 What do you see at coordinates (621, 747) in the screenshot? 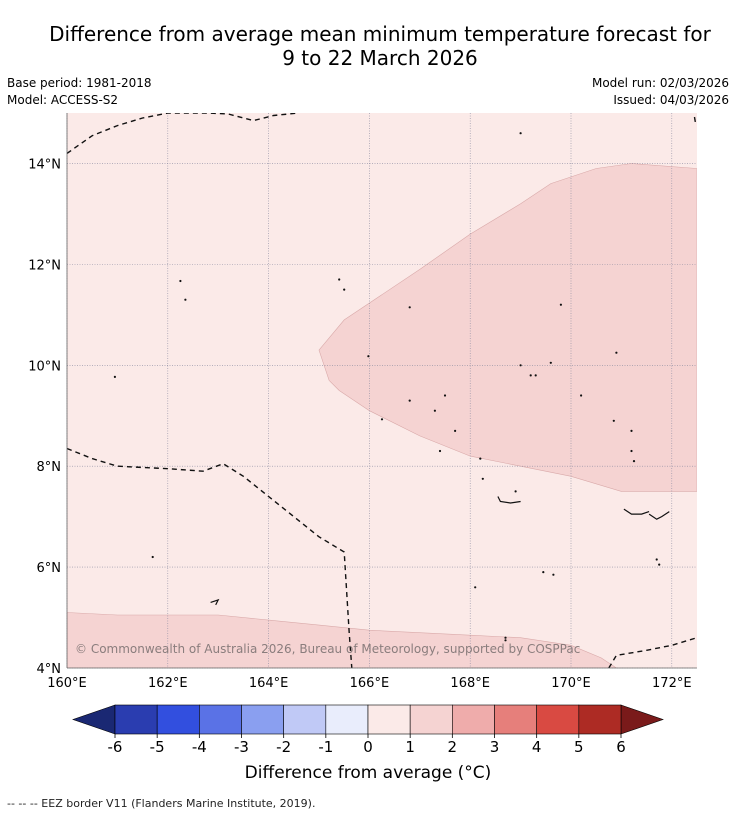
I see `colorbar-tick-label: 6` at bounding box center [621, 747].